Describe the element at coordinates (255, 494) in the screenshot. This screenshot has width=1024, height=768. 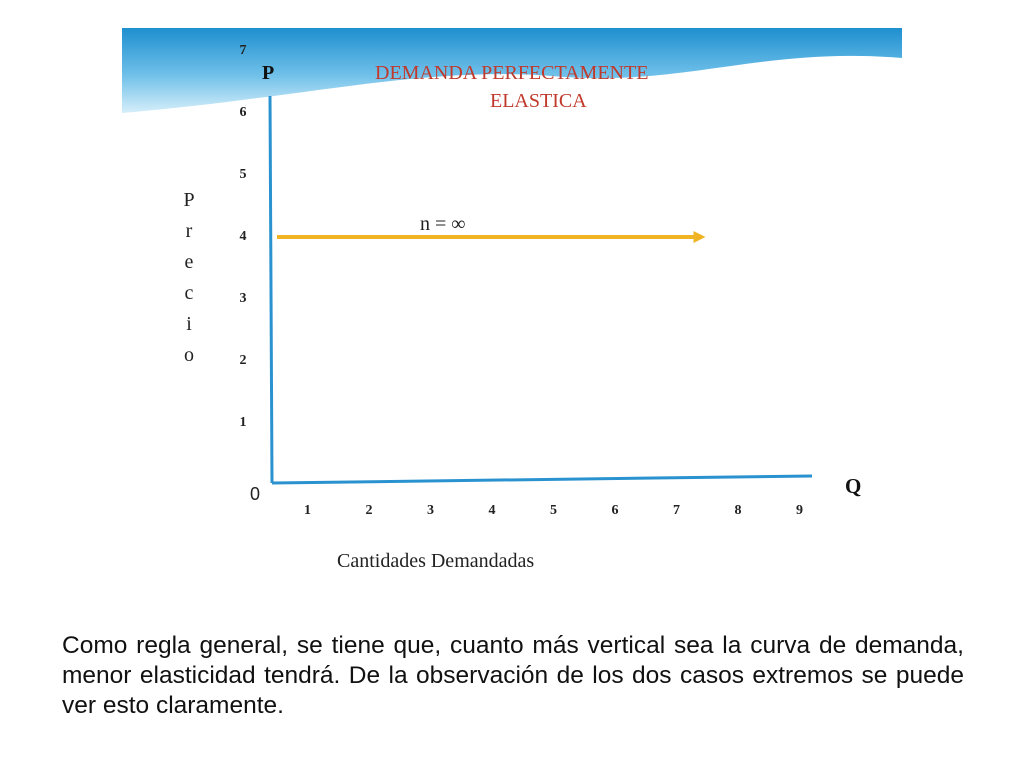
I see `origin-label: 0` at that location.